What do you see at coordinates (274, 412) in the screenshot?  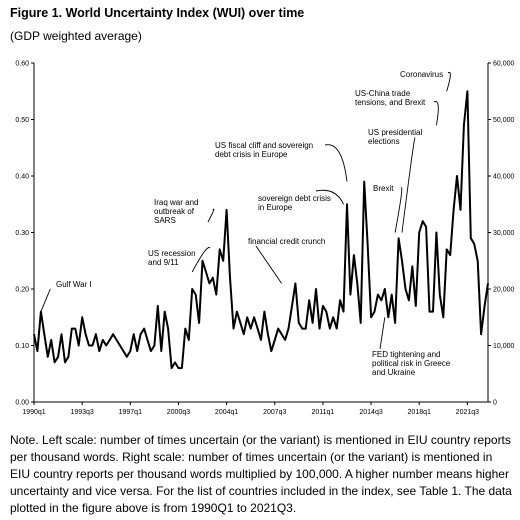 I see `x-tick-label: 2007q3` at bounding box center [274, 412].